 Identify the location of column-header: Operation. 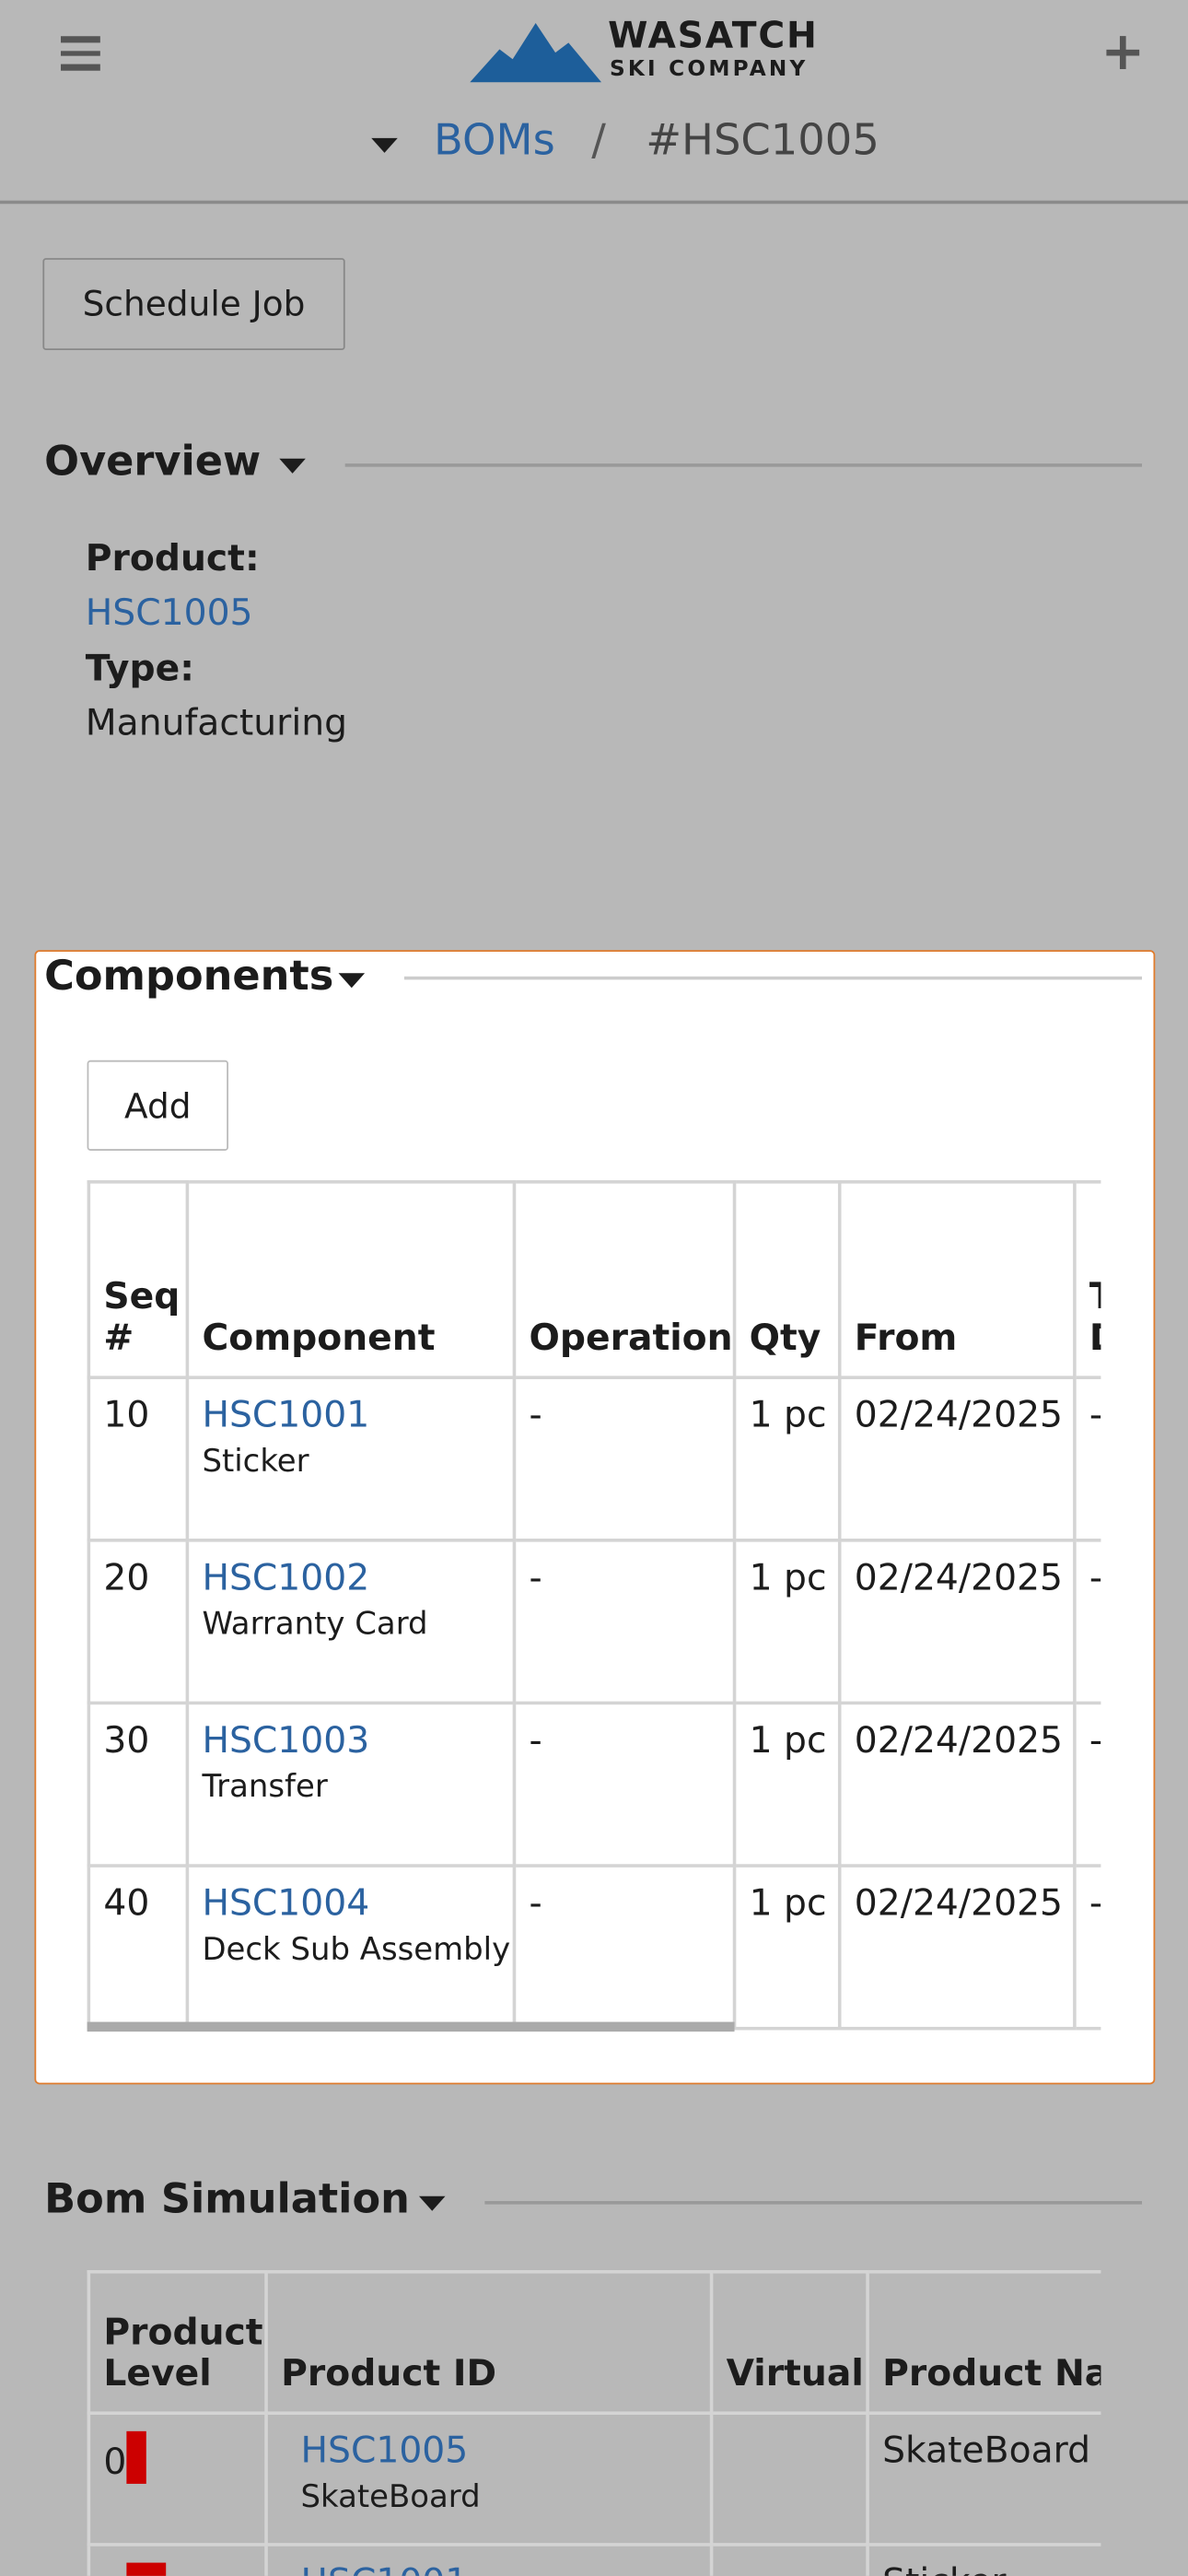
(624, 1279).